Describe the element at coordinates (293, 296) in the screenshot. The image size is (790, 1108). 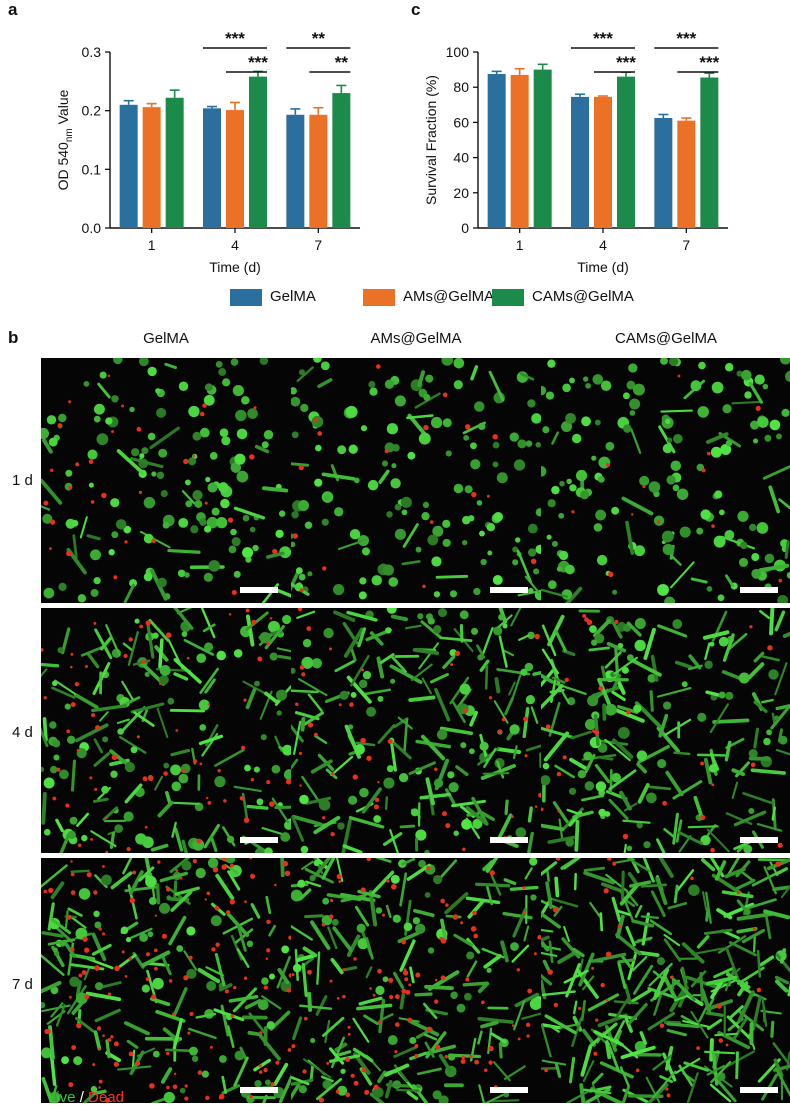
I see `legend-label-gelma: GelMA` at that location.